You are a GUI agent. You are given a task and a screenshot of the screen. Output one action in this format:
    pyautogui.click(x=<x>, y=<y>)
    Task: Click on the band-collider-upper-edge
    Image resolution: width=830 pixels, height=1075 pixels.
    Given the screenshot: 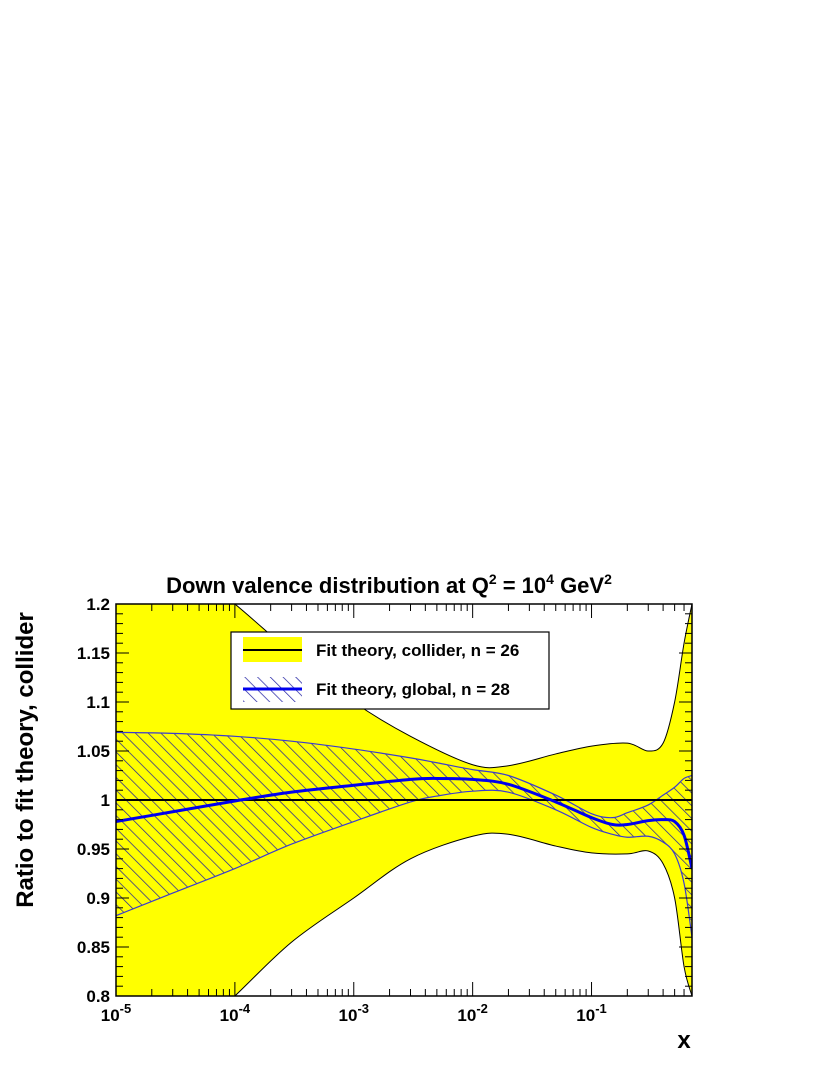 What is the action you would take?
    pyautogui.click(x=463, y=686)
    